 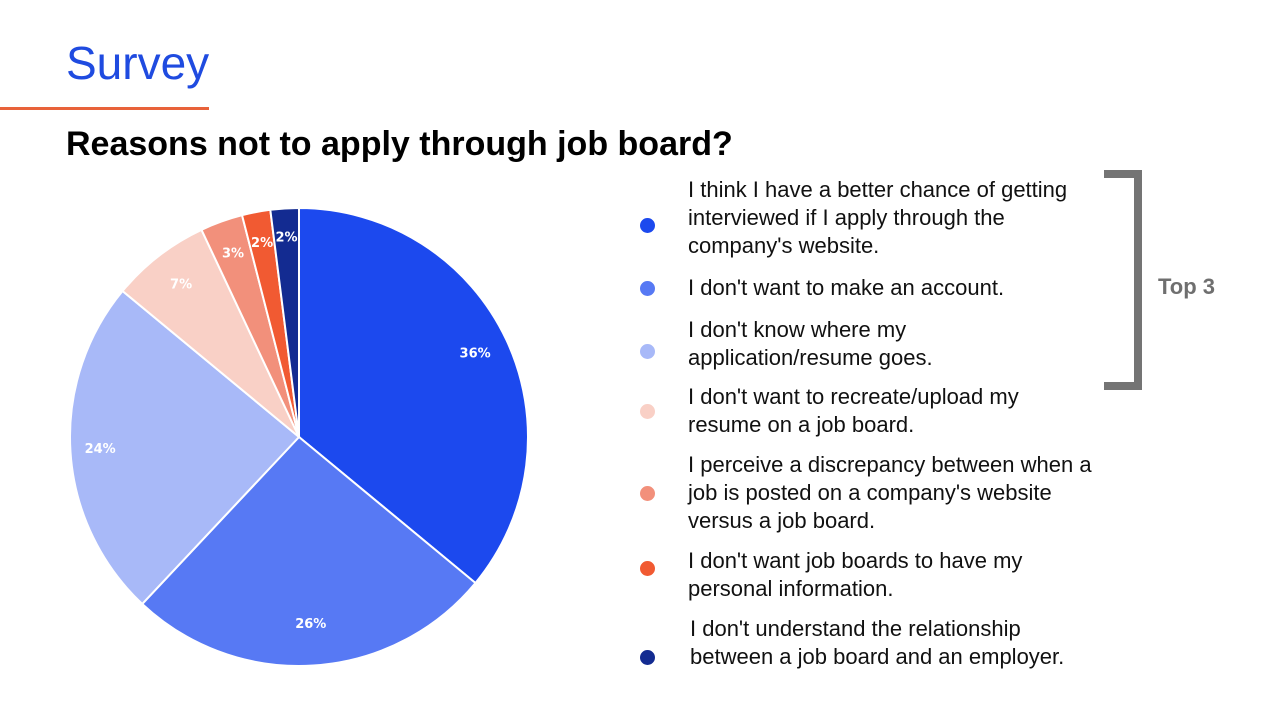 What do you see at coordinates (233, 253) in the screenshot?
I see `slice-label: 3%` at bounding box center [233, 253].